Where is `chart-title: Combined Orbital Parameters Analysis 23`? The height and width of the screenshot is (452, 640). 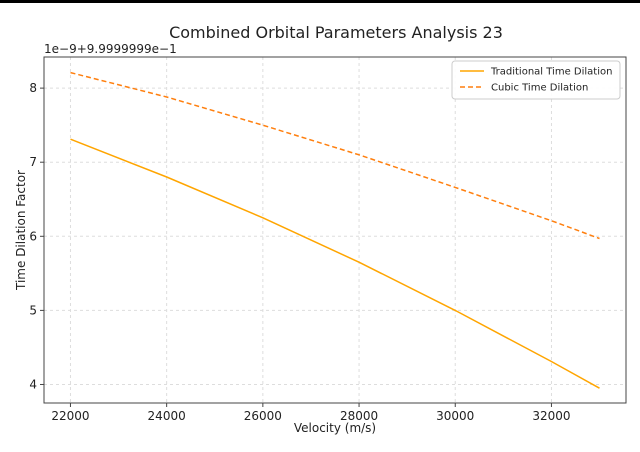
chart-title: Combined Orbital Parameters Analysis 23 is located at coordinates (336, 32).